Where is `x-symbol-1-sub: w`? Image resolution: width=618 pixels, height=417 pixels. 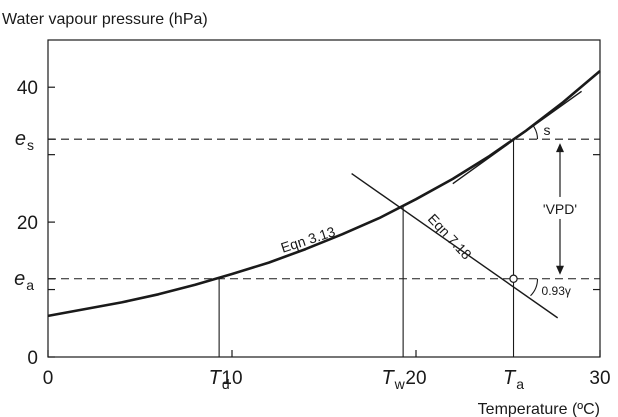
x-symbol-1-sub: w is located at coordinates (400, 384).